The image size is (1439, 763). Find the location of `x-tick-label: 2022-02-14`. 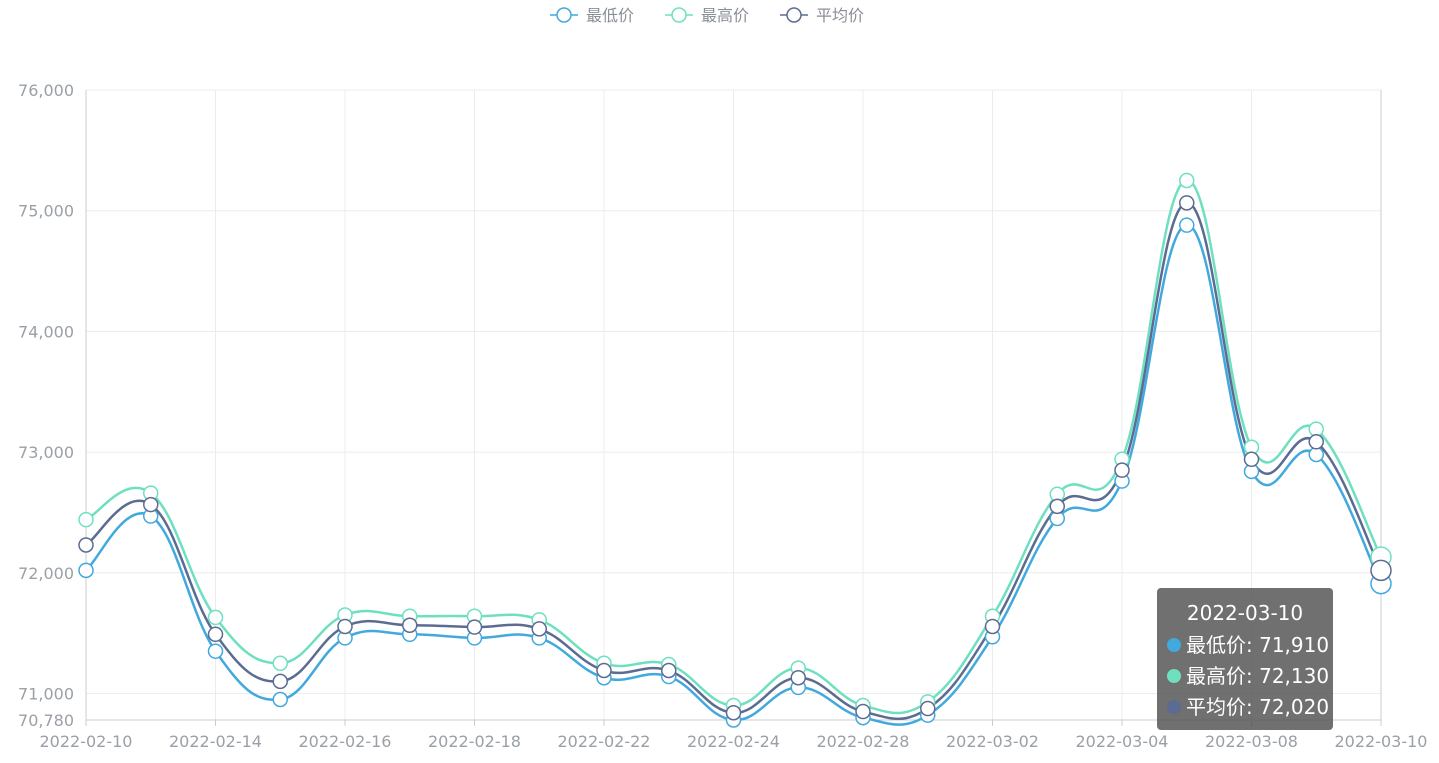

x-tick-label: 2022-02-14 is located at coordinates (215, 741).